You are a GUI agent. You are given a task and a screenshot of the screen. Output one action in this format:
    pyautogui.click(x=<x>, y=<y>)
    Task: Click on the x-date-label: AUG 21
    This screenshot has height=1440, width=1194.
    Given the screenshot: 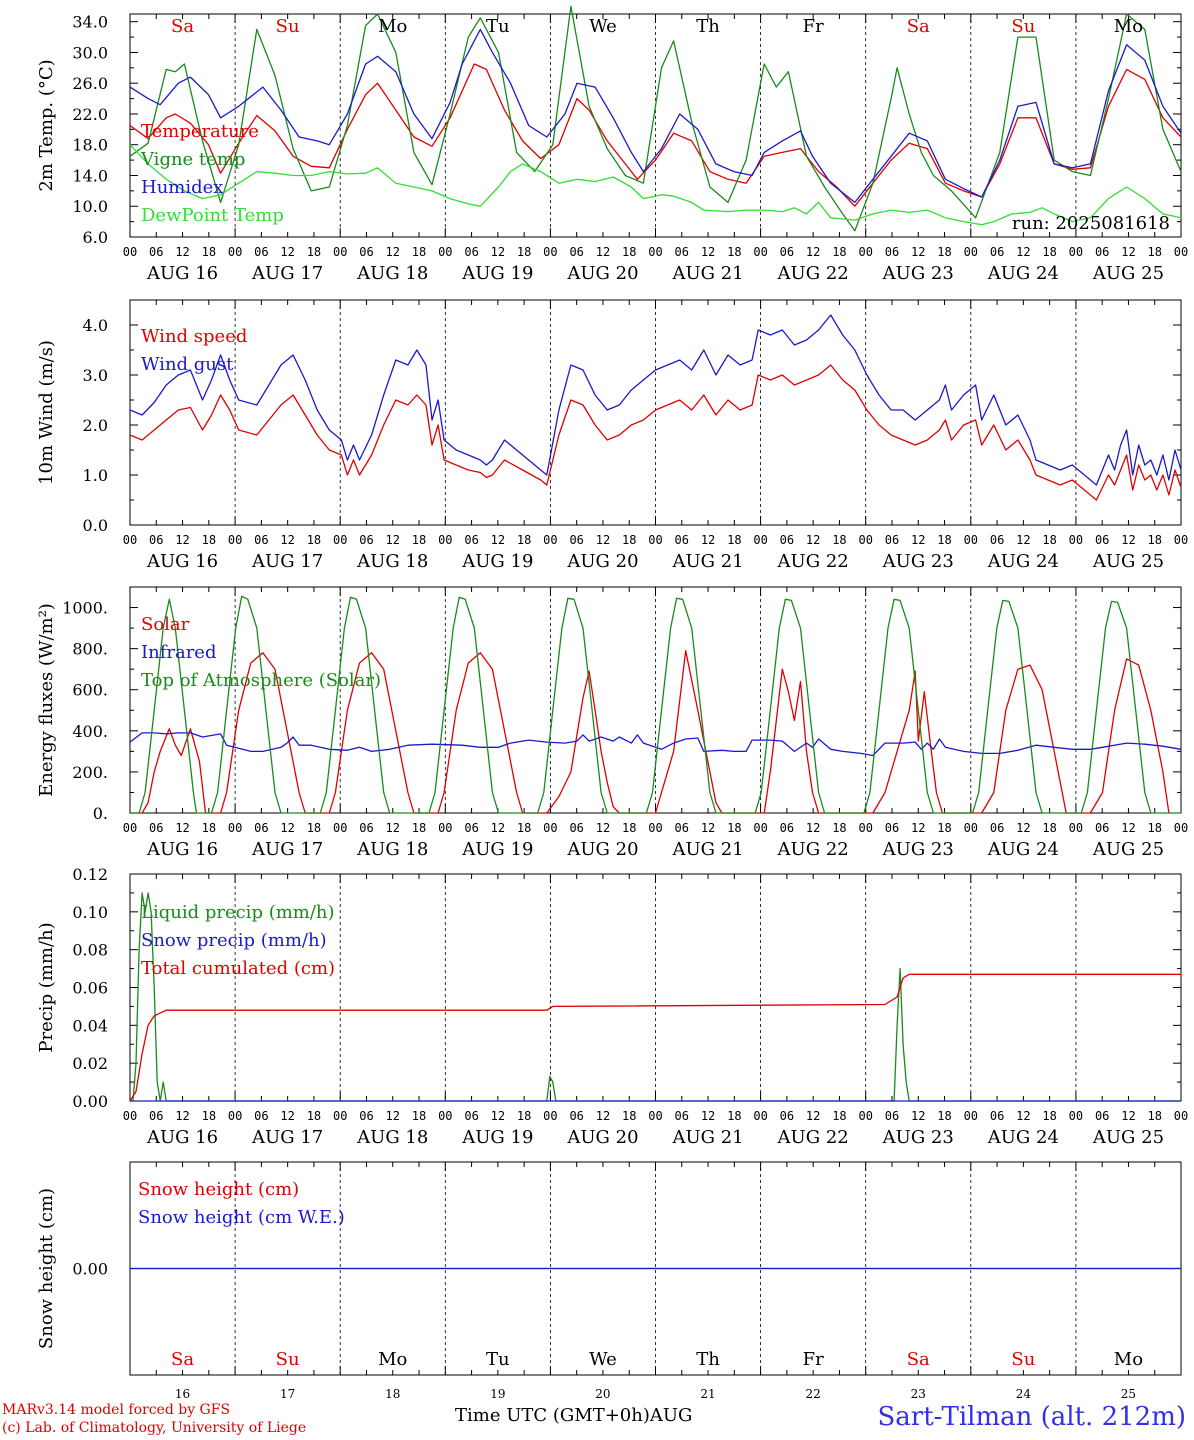 What is the action you would take?
    pyautogui.click(x=707, y=273)
    